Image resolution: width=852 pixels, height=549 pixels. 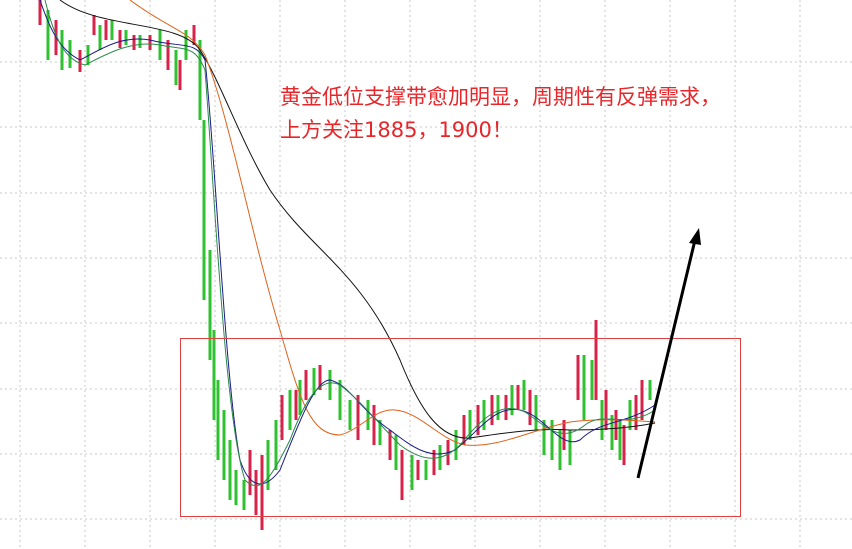 What do you see at coordinates (396, 130) in the screenshot?
I see `annotation: 上方关注1885，1900！` at bounding box center [396, 130].